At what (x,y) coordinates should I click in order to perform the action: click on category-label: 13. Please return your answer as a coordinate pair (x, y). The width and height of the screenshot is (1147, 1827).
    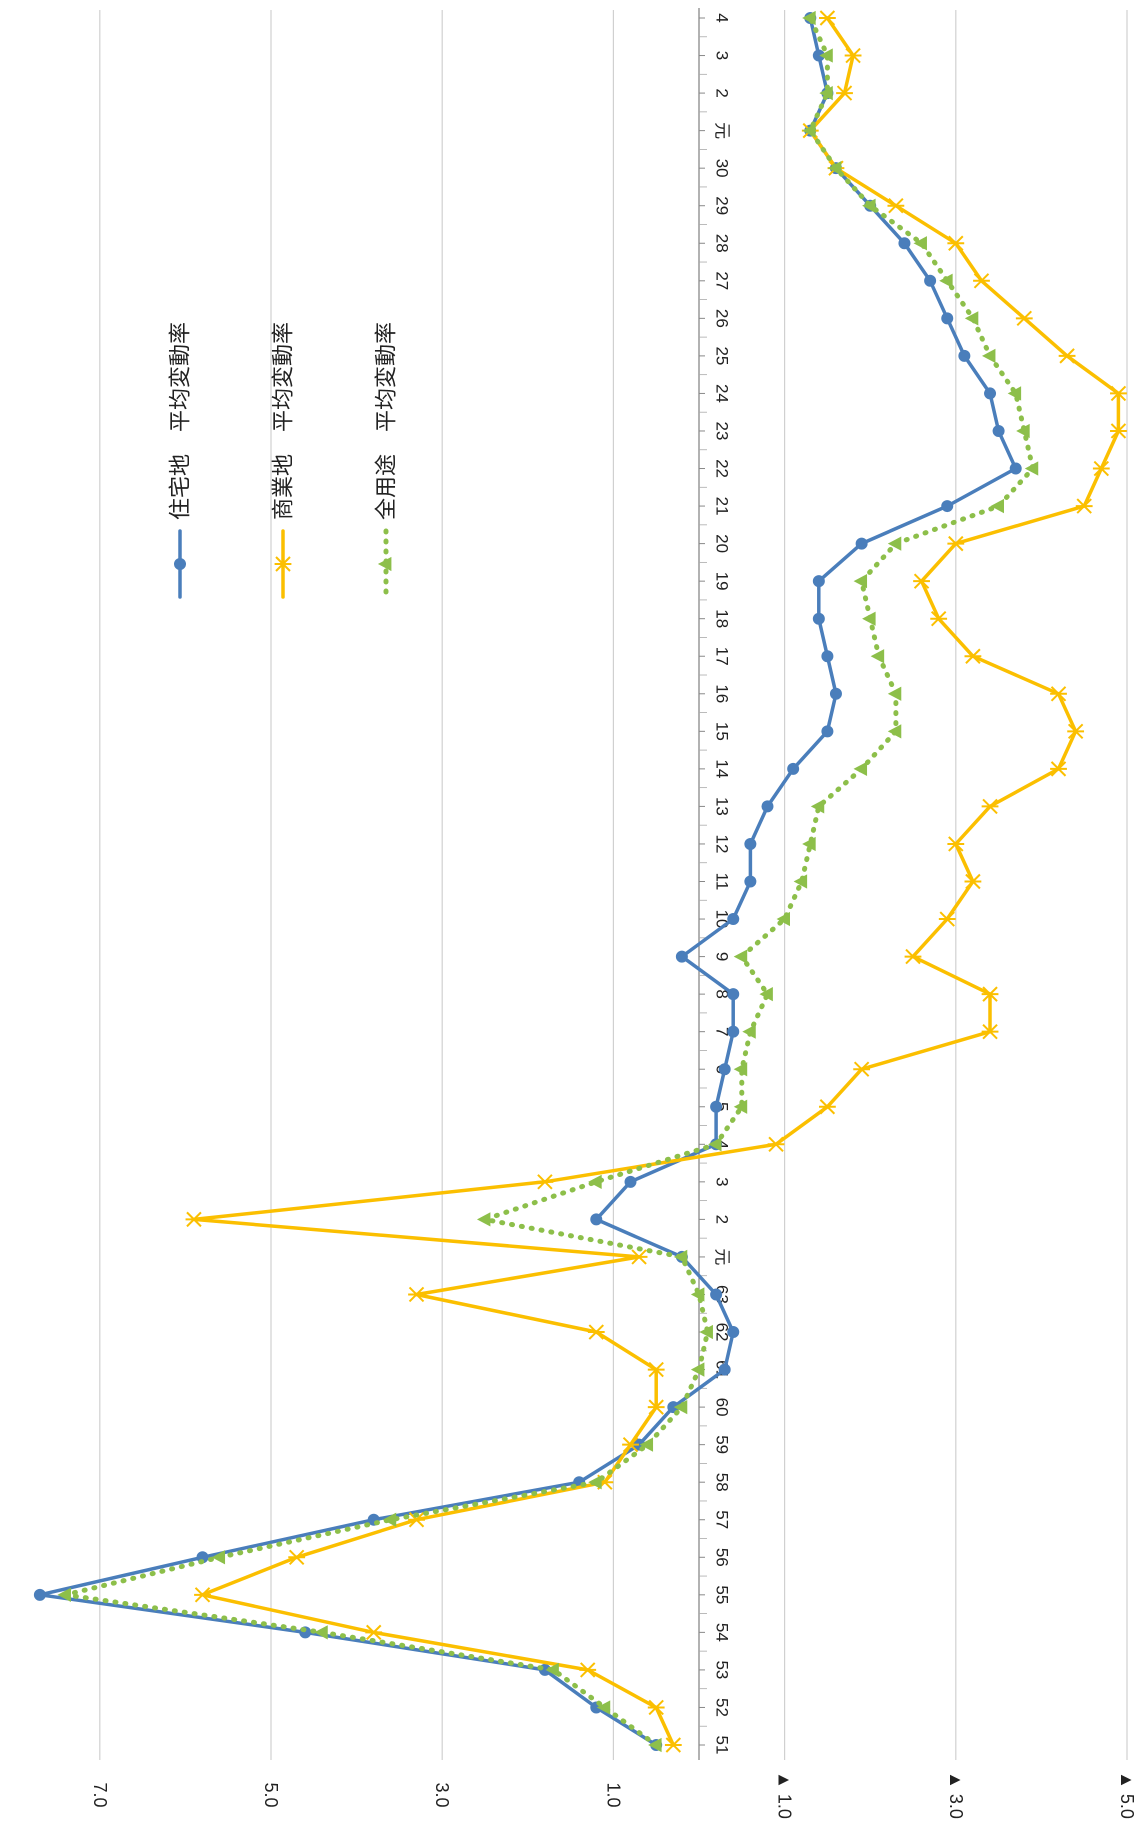
    Looking at the image, I should click on (722, 806).